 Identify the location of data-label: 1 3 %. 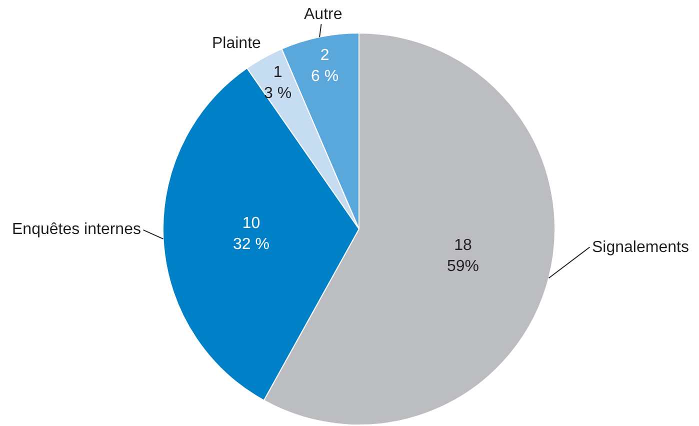
(278, 83).